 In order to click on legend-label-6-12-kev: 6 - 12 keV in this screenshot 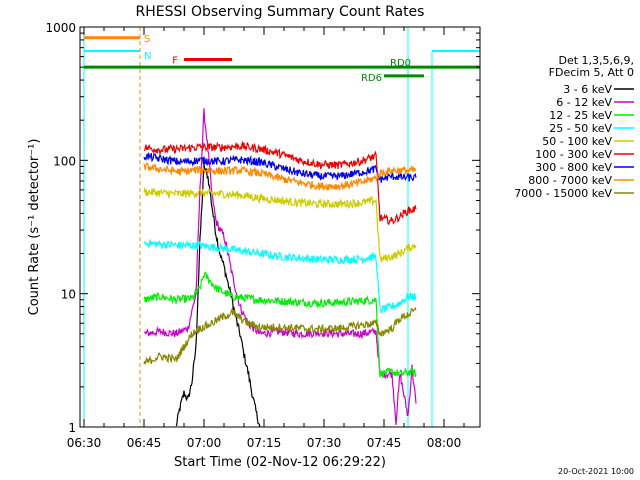, I will do `click(584, 102)`.